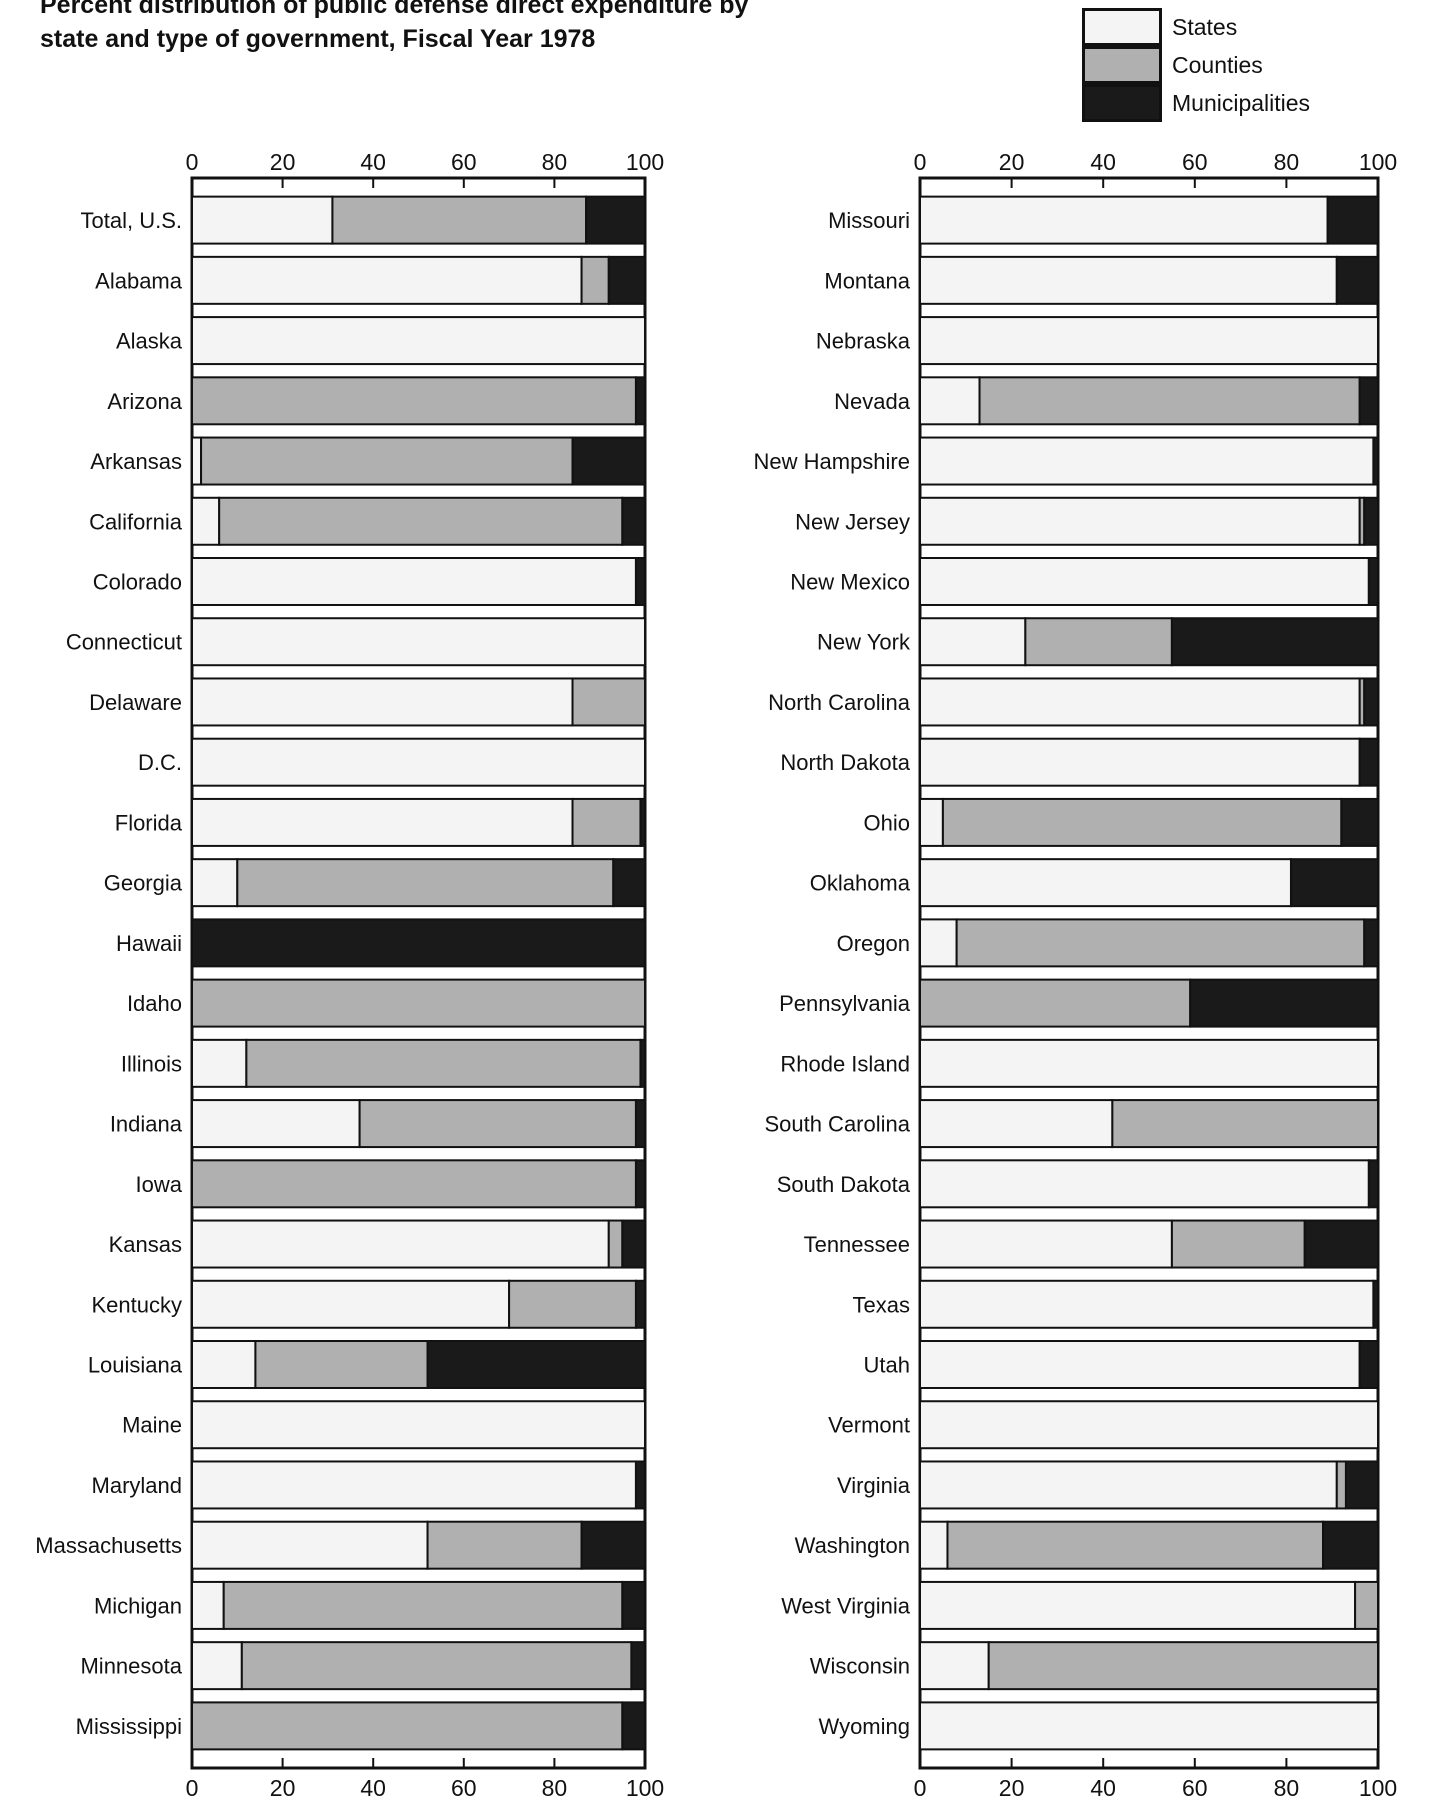 Image resolution: width=1432 pixels, height=1799 pixels. I want to click on bar-new-hampshire-states, so click(1147, 461).